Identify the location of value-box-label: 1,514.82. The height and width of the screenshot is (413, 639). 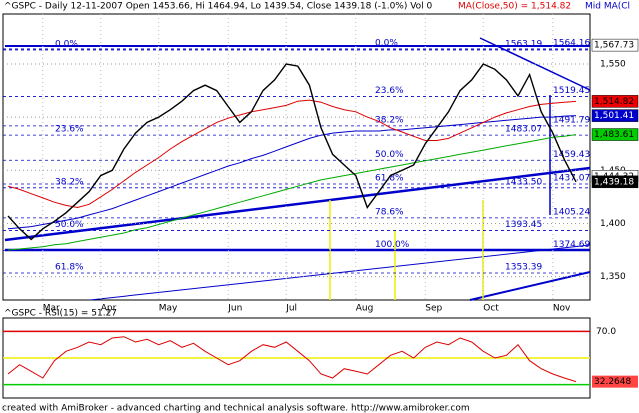
(614, 102).